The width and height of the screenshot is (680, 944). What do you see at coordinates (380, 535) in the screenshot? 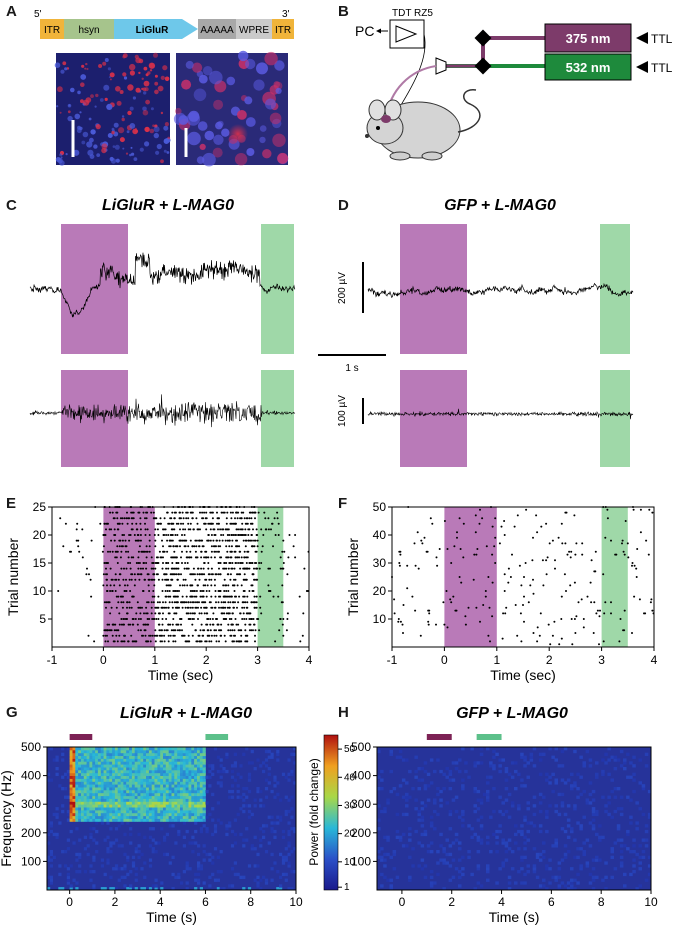
I see `y-tick-label: 40` at bounding box center [380, 535].